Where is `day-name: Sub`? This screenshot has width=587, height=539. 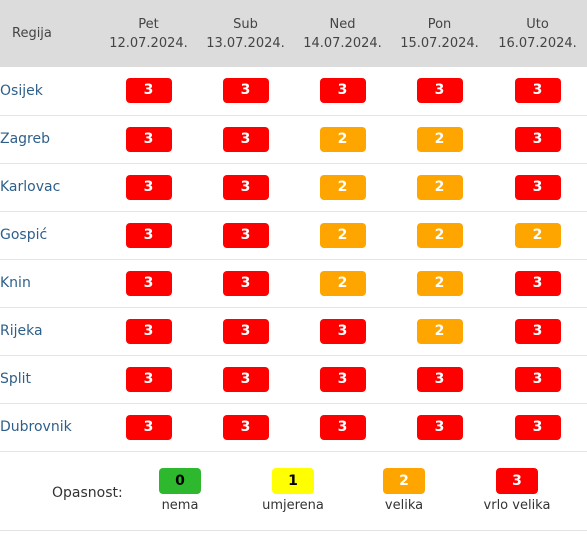 day-name: Sub is located at coordinates (245, 24).